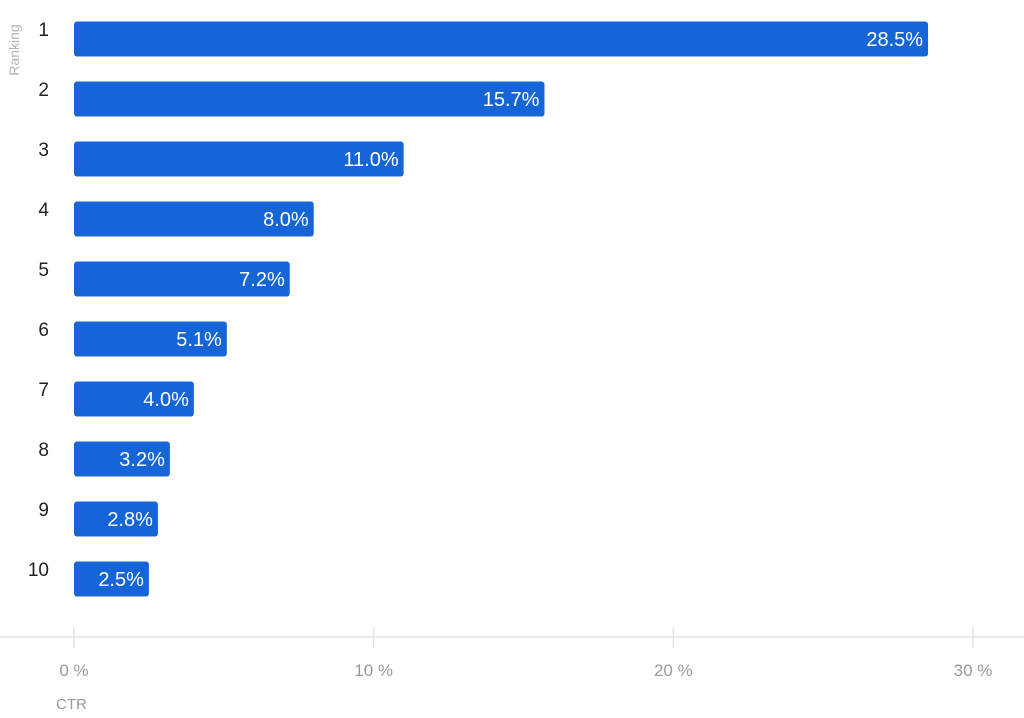 The height and width of the screenshot is (718, 1024). What do you see at coordinates (73, 670) in the screenshot?
I see `x-tick-label: 0 %` at bounding box center [73, 670].